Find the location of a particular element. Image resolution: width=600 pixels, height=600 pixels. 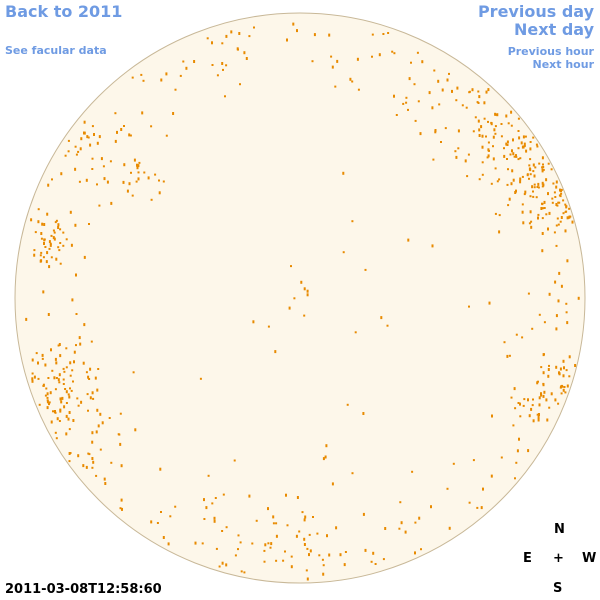

facular-data-link: See facular data is located at coordinates (56, 50).